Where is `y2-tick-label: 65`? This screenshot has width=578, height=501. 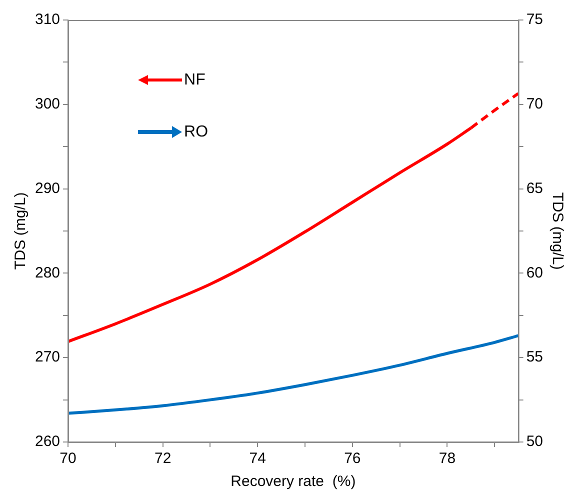
y2-tick-label: 65 is located at coordinates (535, 188).